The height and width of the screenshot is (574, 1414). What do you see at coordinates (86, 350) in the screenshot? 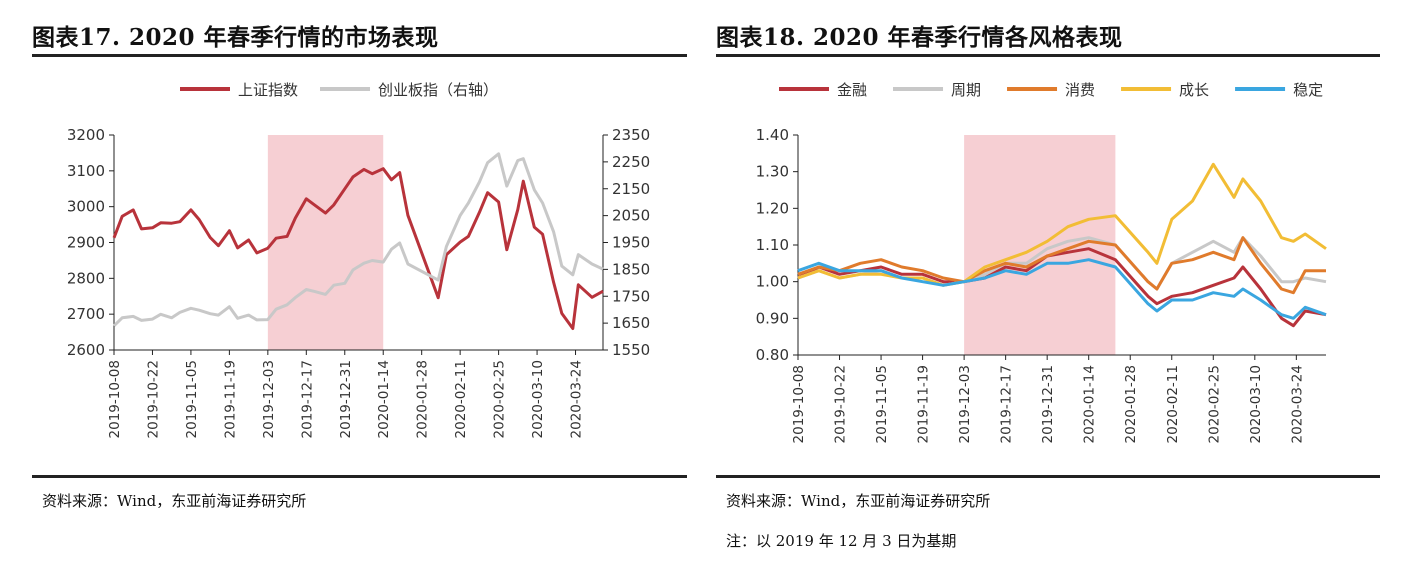
I see `y-tick-label: 2600` at bounding box center [86, 350].